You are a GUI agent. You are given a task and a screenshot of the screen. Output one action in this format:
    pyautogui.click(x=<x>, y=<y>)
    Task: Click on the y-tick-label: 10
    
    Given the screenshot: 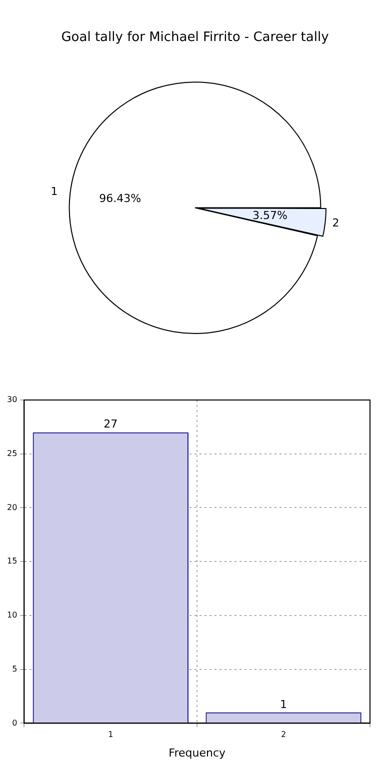 What is the action you would take?
    pyautogui.click(x=12, y=615)
    